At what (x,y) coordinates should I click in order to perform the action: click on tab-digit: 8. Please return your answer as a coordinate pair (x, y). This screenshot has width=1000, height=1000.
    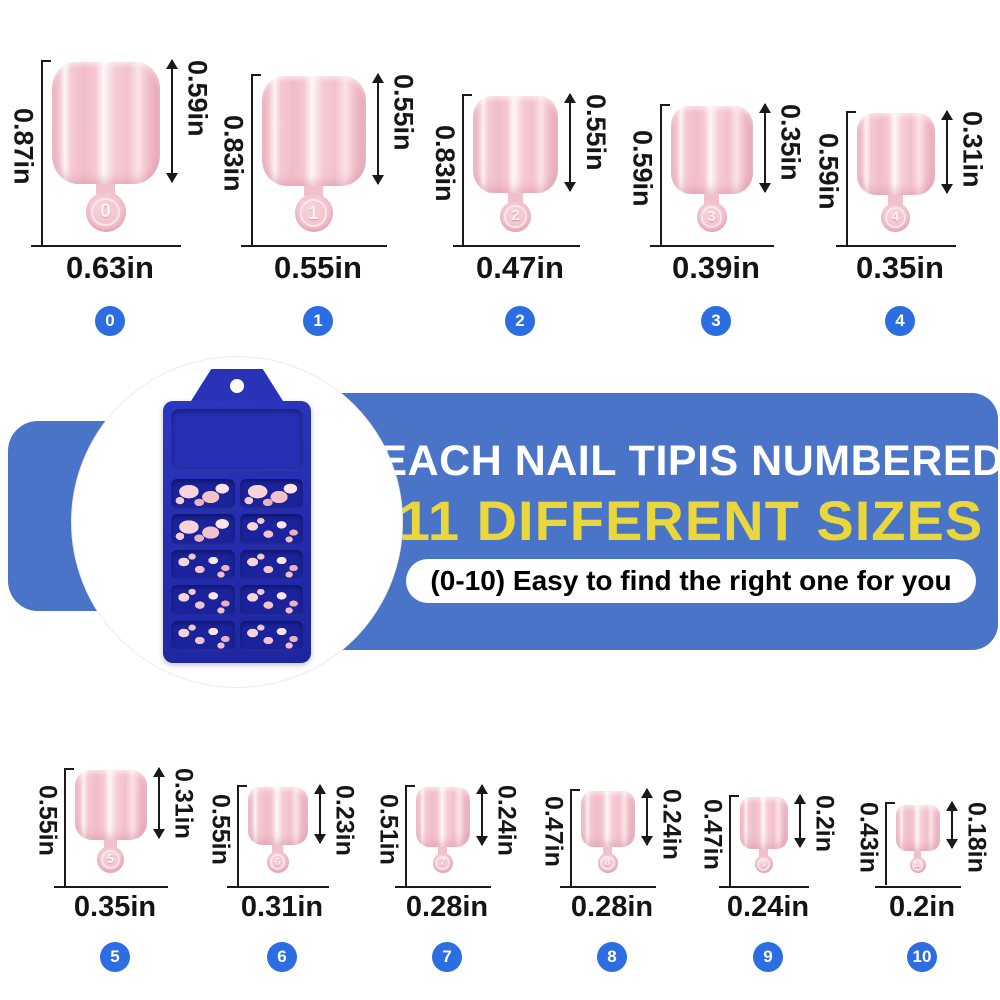
    Looking at the image, I should click on (607, 863).